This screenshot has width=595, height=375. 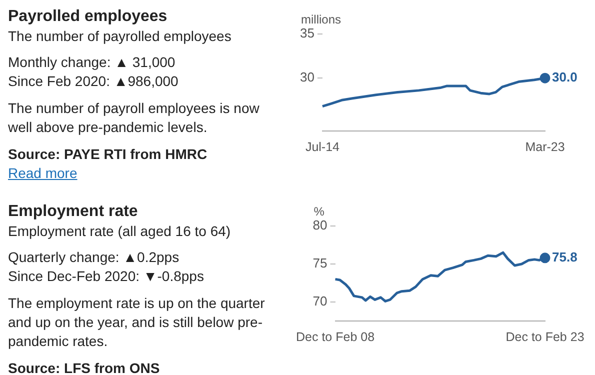 I want to click on text: Monthly change: ▲ 31,000, so click(x=92, y=62).